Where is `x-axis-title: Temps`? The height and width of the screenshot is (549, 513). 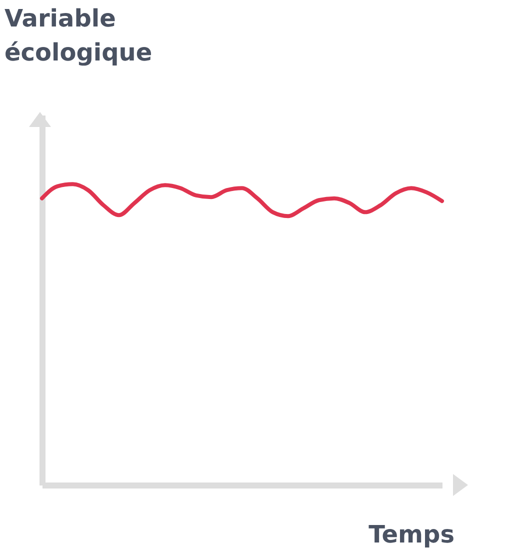
x-axis-title: Temps is located at coordinates (411, 534).